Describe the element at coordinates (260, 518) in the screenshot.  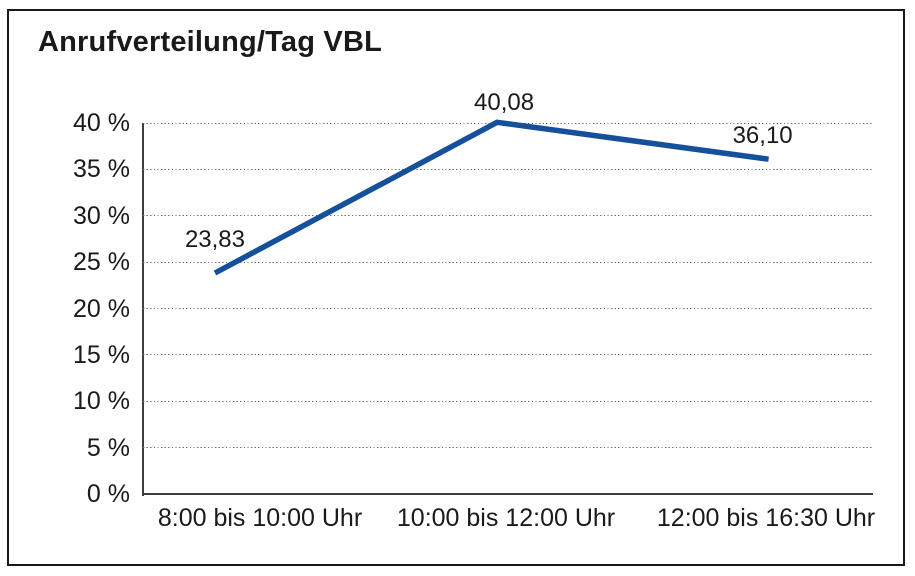
I see `x-axis-category-label: 8:00 bis 10:00 Uhr` at that location.